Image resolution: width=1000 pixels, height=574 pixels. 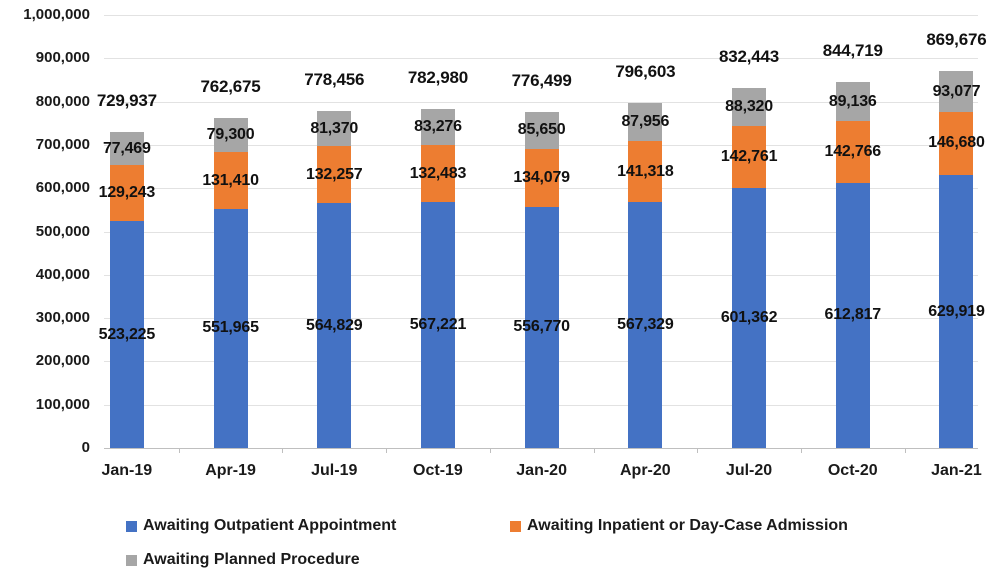 I want to click on segment-value-label: 567,221, so click(x=438, y=325).